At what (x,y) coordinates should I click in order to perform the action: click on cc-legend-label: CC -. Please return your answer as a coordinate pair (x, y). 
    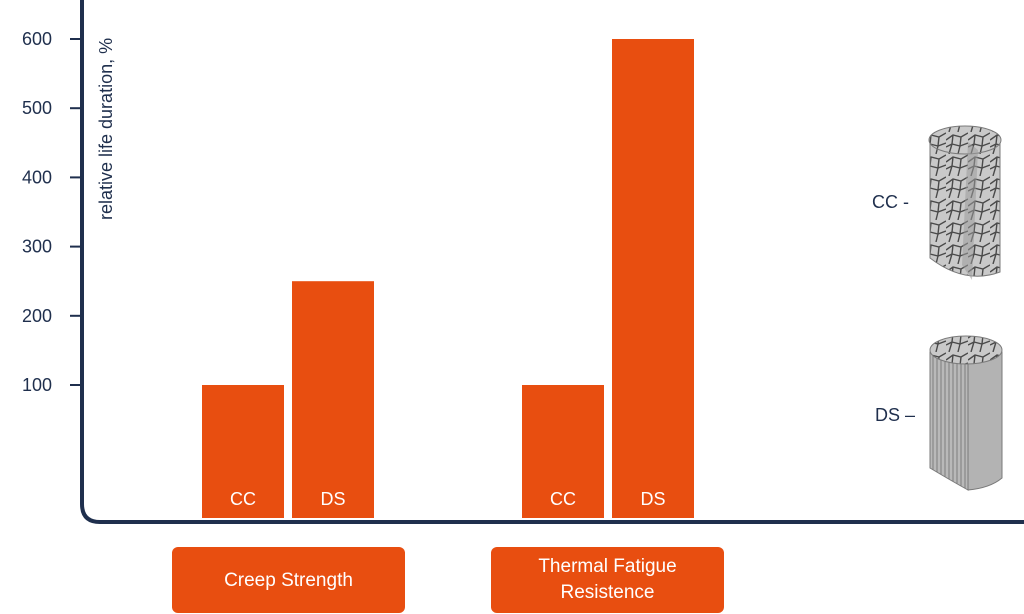
    Looking at the image, I should click on (890, 202).